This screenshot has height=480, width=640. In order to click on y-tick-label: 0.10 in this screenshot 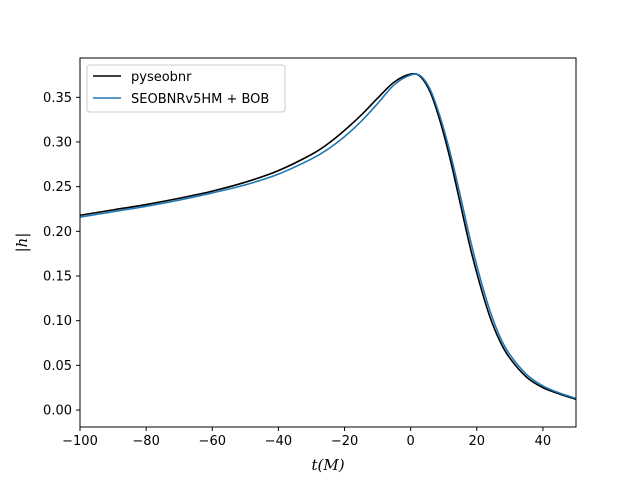, I will do `click(57, 321)`.